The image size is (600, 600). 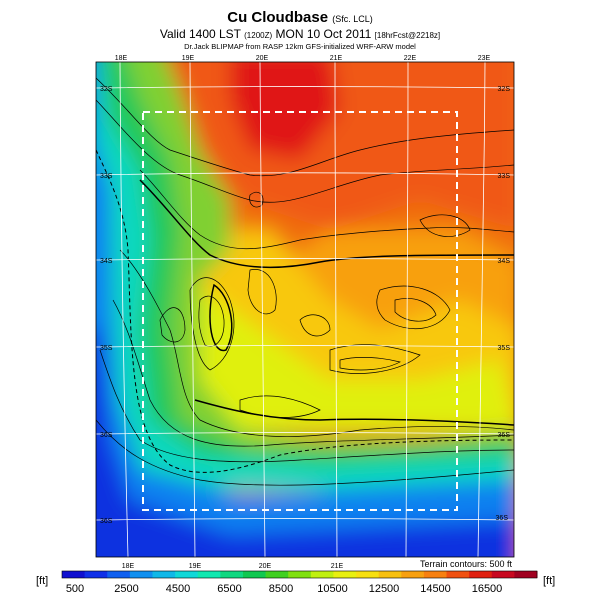 What do you see at coordinates (106, 89) in the screenshot?
I see `lat-label-left: 32S` at bounding box center [106, 89].